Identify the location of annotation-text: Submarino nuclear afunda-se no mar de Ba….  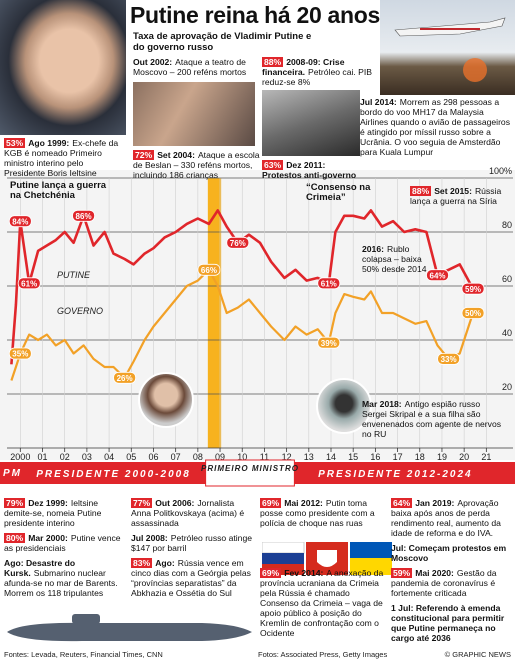
(61, 583).